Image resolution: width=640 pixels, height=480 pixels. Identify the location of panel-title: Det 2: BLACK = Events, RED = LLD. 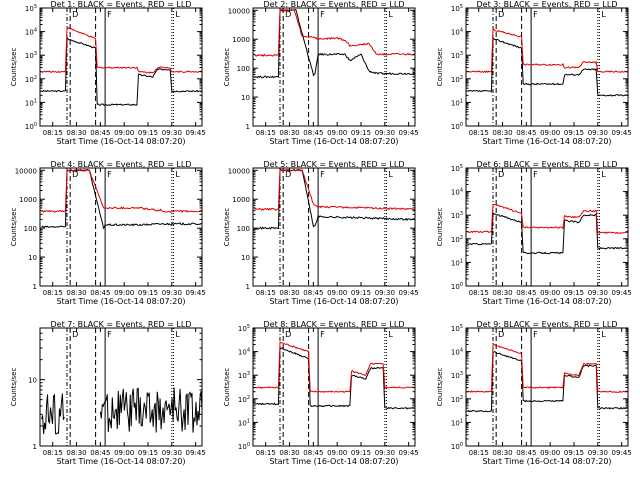
(334, 4).